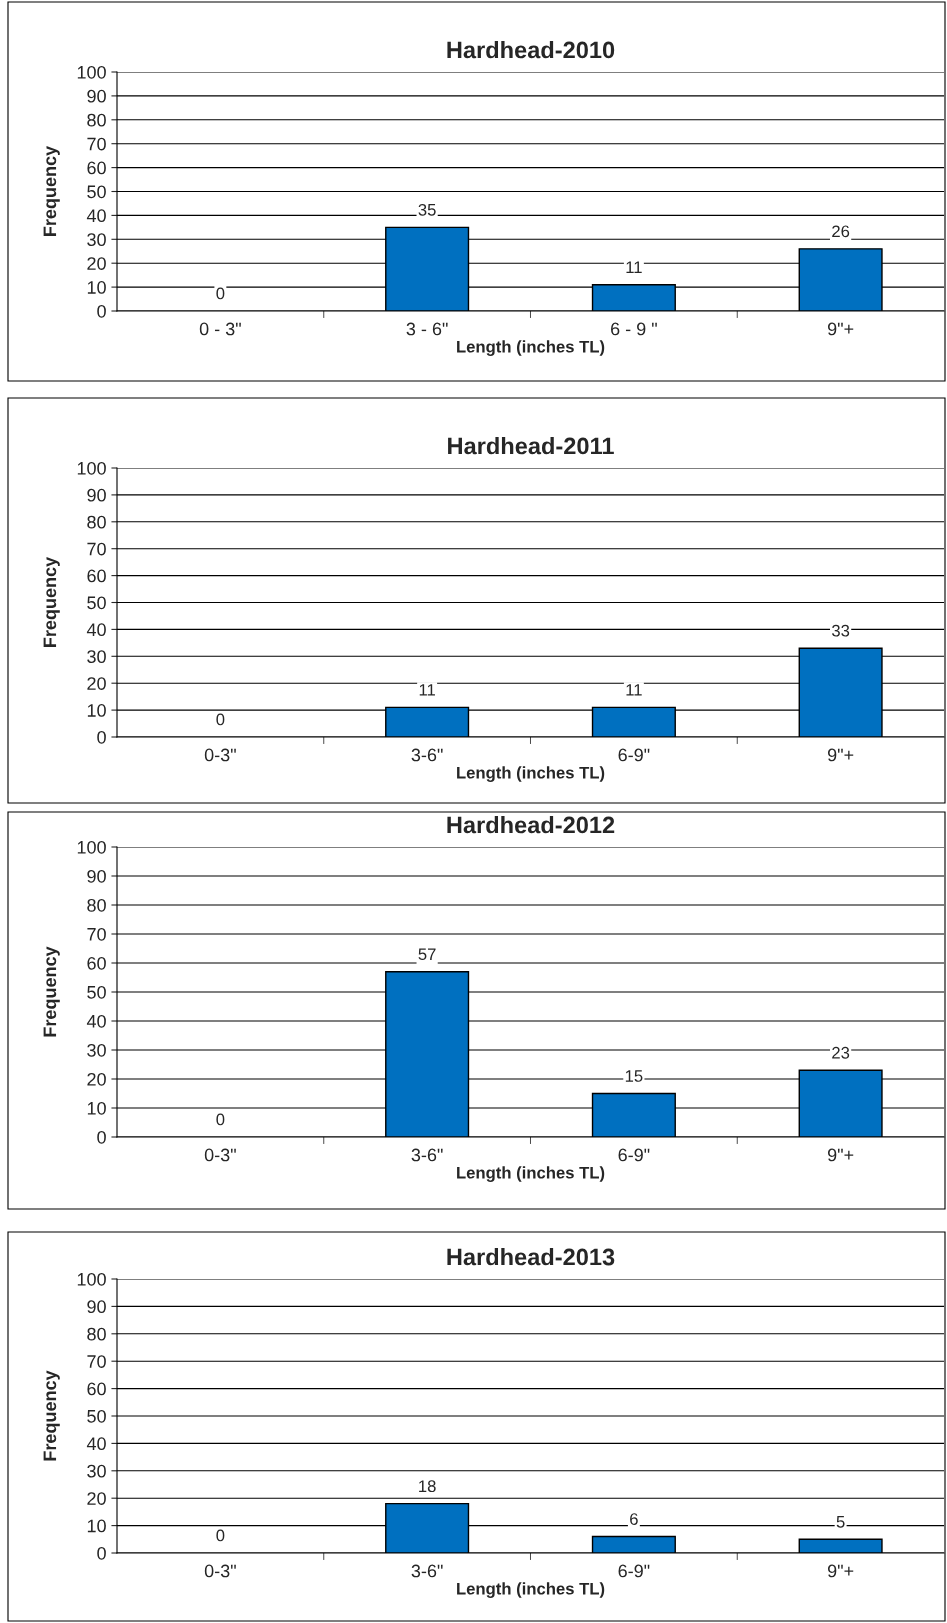  What do you see at coordinates (840, 630) in the screenshot?
I see `data-label: 33` at bounding box center [840, 630].